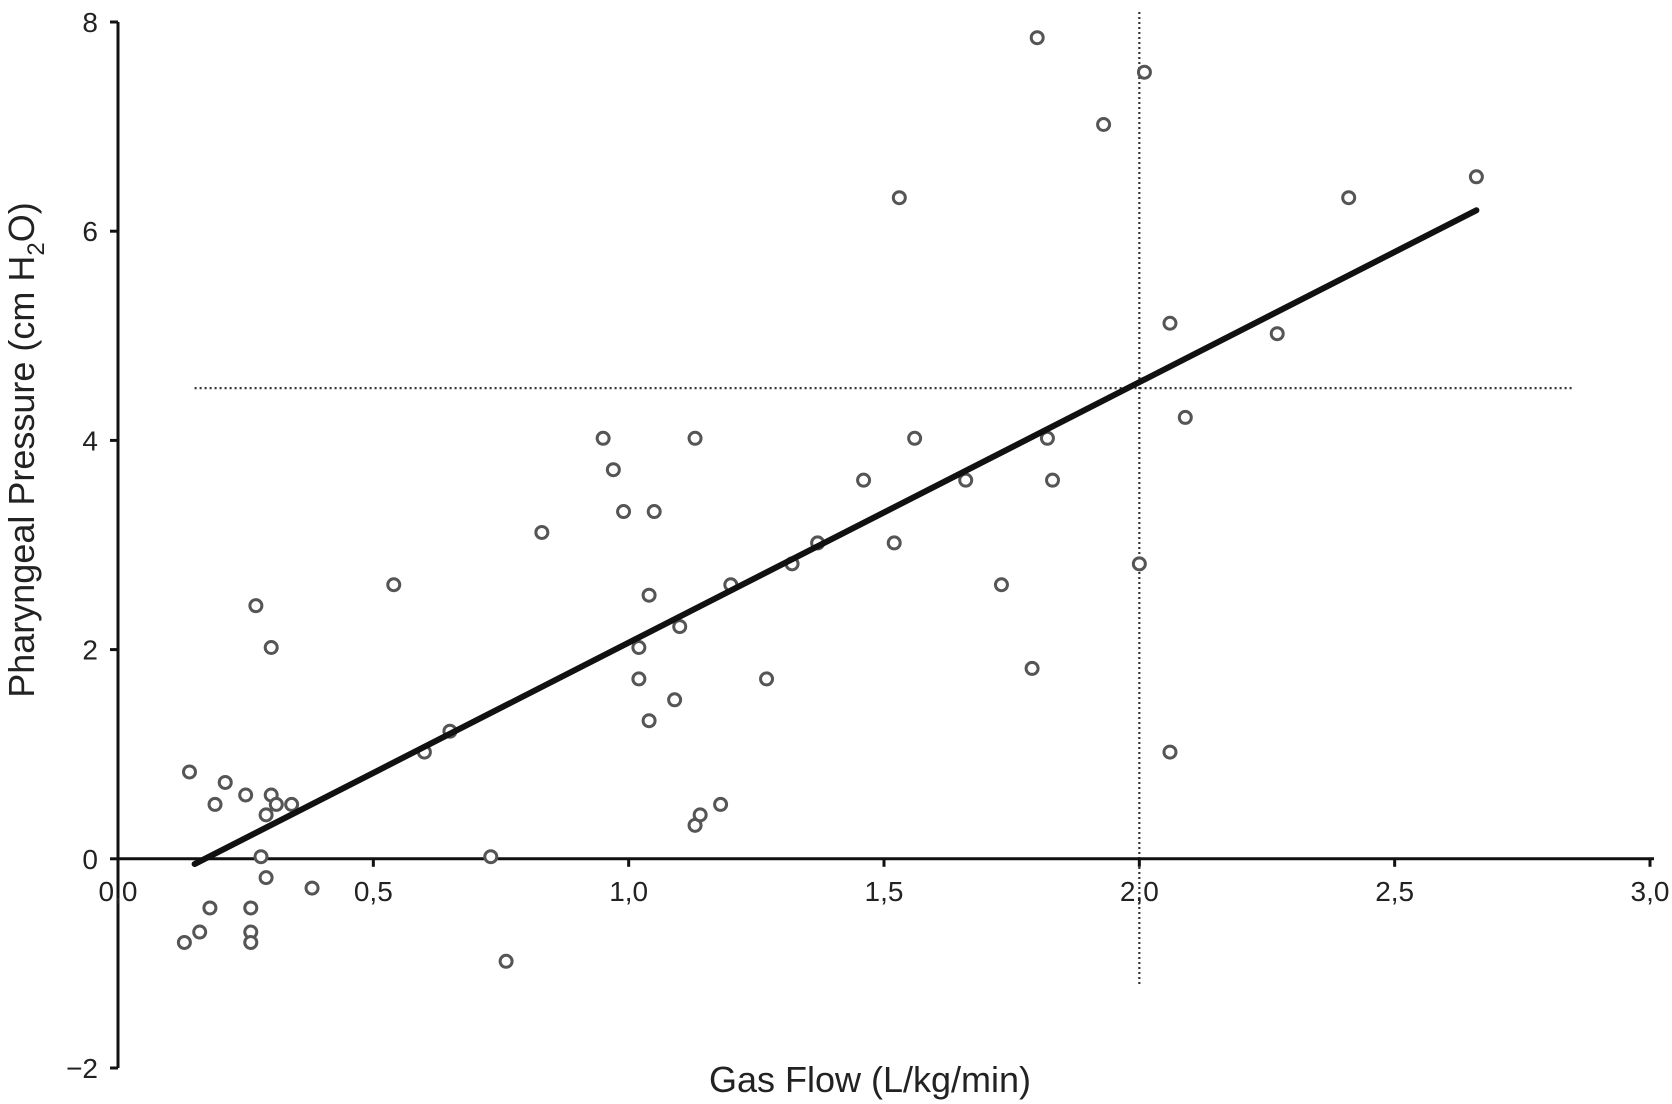  I want to click on x-tick-label: 0,5, so click(373, 891).